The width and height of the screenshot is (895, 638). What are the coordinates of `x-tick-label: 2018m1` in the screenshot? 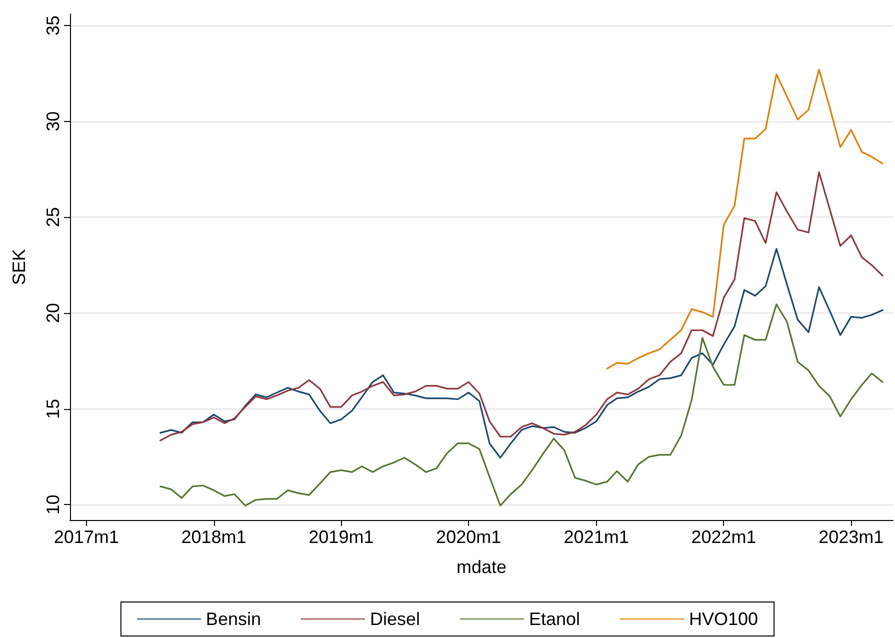 It's located at (213, 537).